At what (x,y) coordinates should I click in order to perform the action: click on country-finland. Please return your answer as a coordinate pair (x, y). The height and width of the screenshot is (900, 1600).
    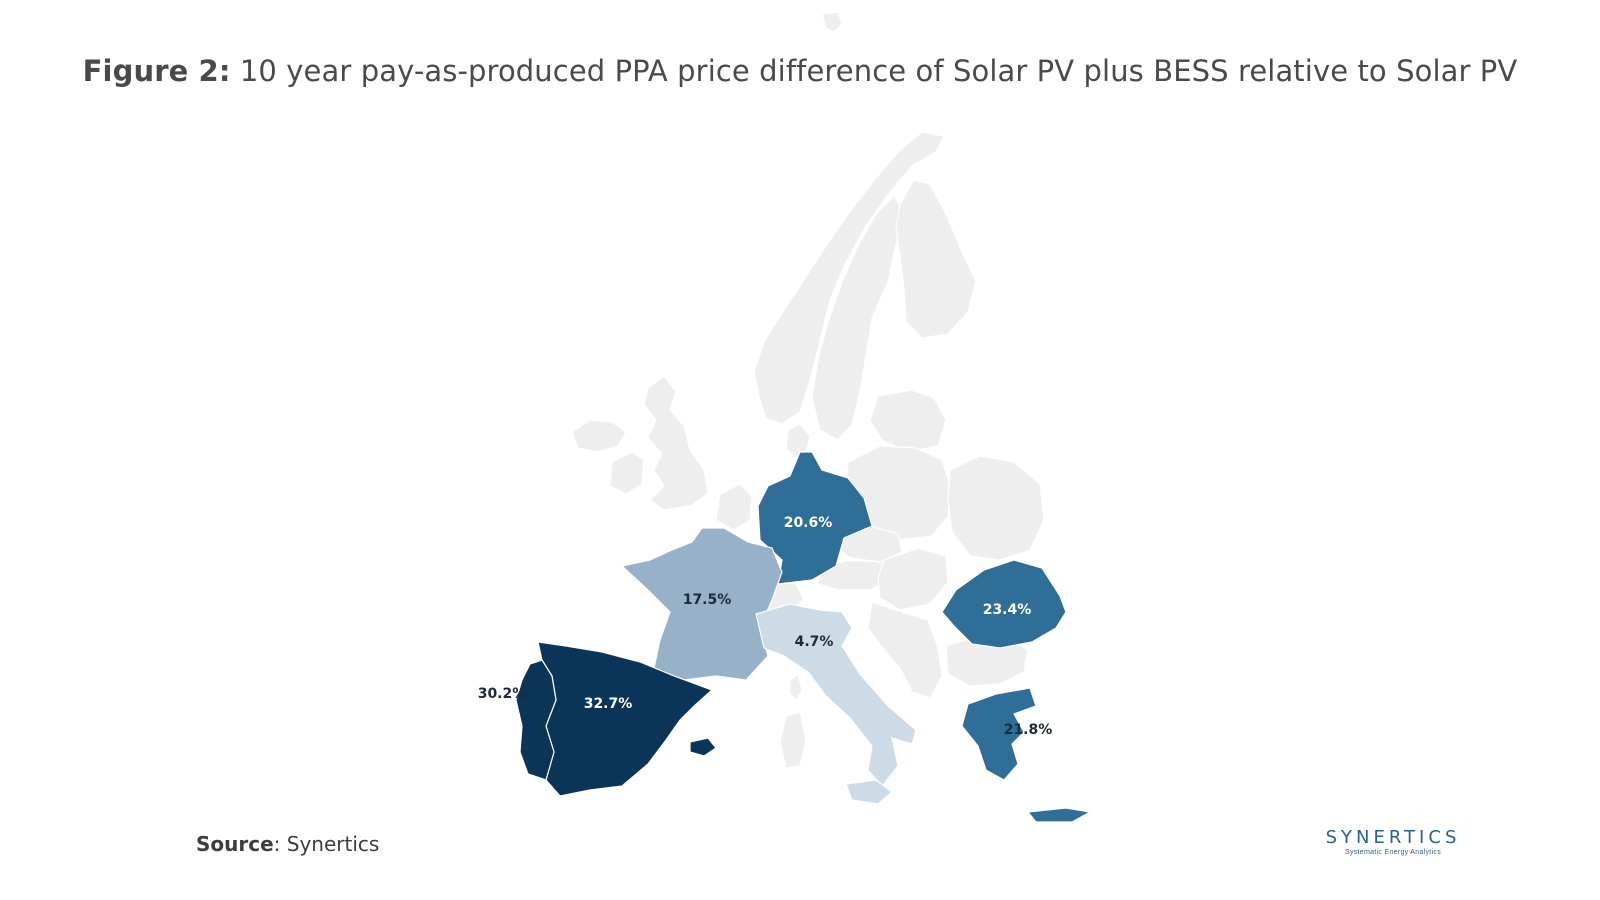
    Looking at the image, I should click on (936, 259).